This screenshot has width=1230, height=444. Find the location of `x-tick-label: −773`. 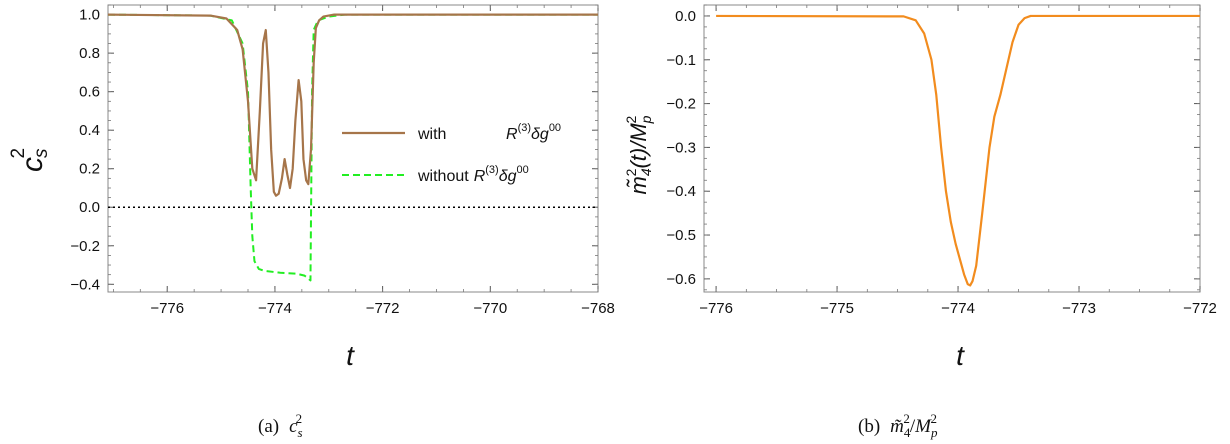

x-tick-label: −773 is located at coordinates (1079, 308).